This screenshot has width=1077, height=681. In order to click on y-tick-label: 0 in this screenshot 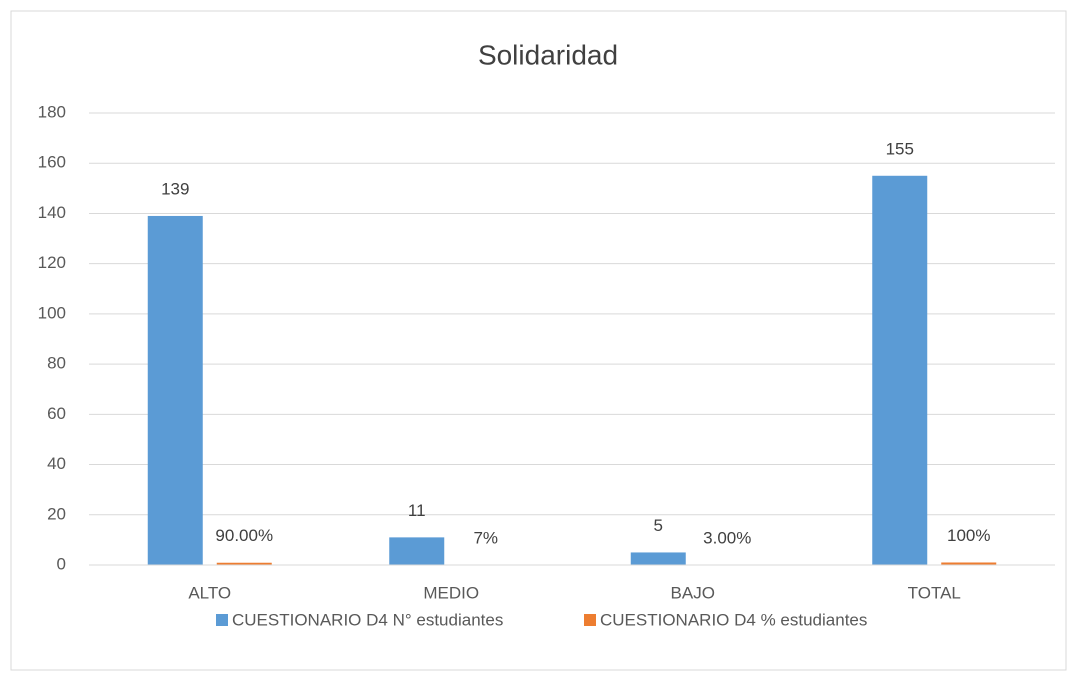, I will do `click(61, 563)`.